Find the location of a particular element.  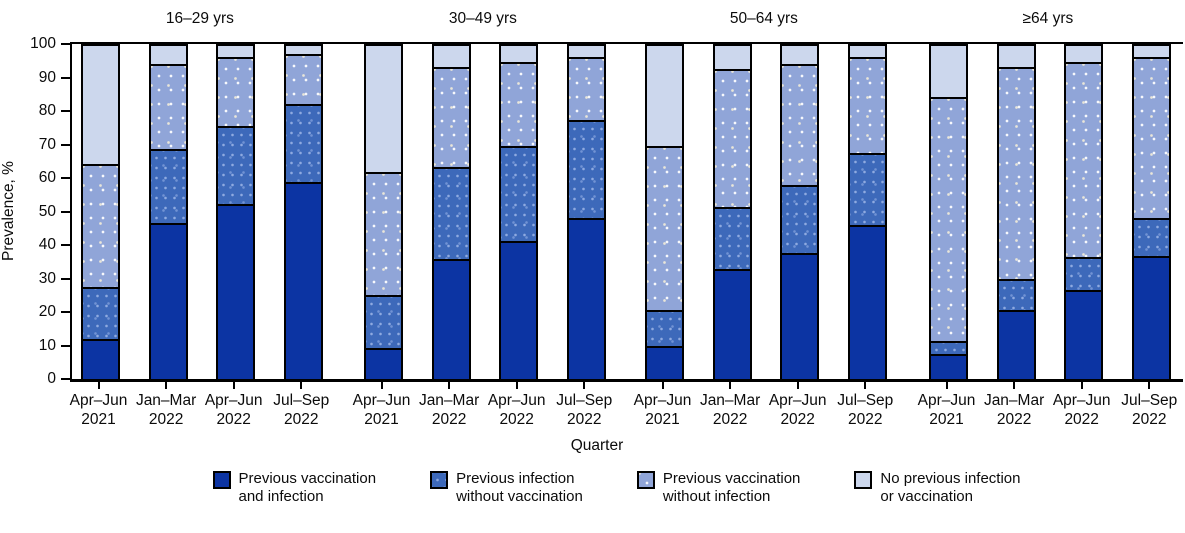

x-axis-tick-label-30-49-yrs-jul-sep-2022: Jul–Sep 2022 is located at coordinates (584, 410).